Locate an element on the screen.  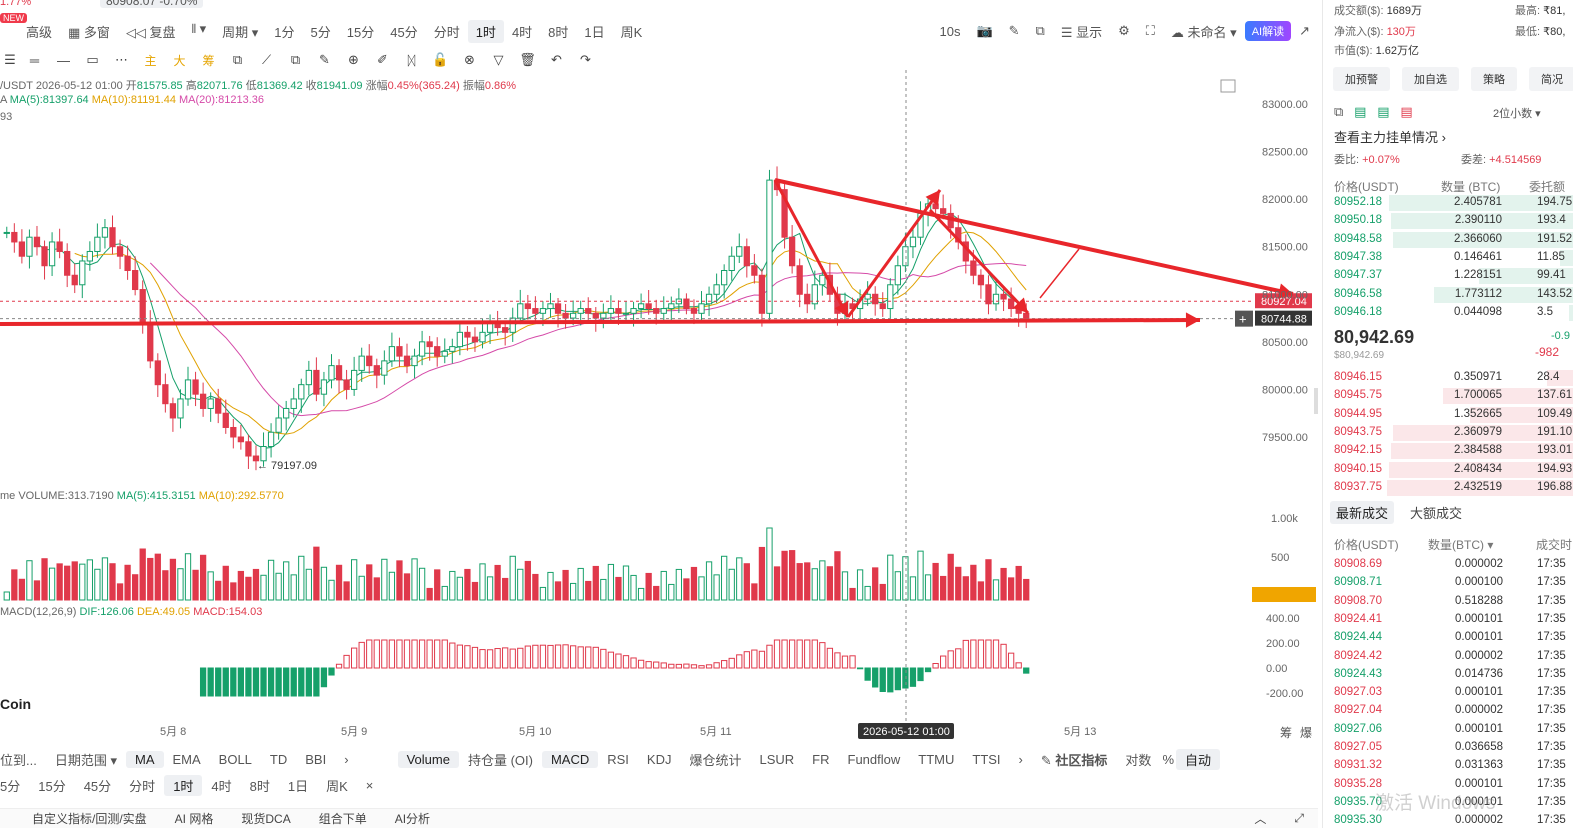
draw-tool-icon: 大 is located at coordinates (179, 60).